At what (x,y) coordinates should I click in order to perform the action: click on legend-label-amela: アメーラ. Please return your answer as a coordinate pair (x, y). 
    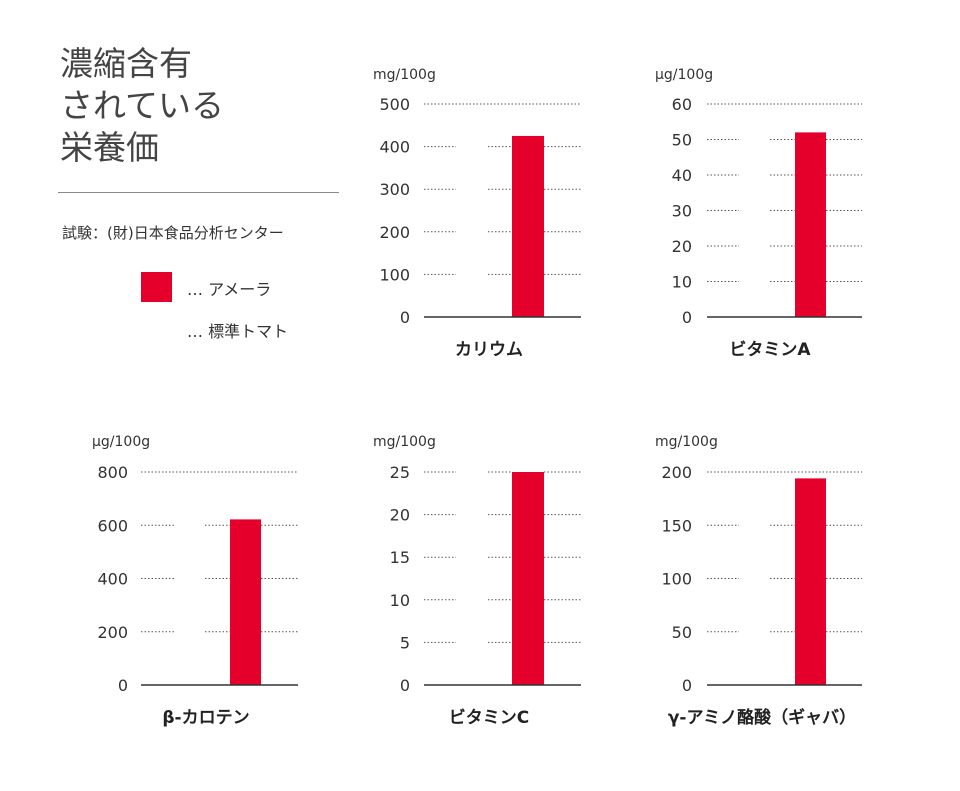
    Looking at the image, I should click on (240, 289).